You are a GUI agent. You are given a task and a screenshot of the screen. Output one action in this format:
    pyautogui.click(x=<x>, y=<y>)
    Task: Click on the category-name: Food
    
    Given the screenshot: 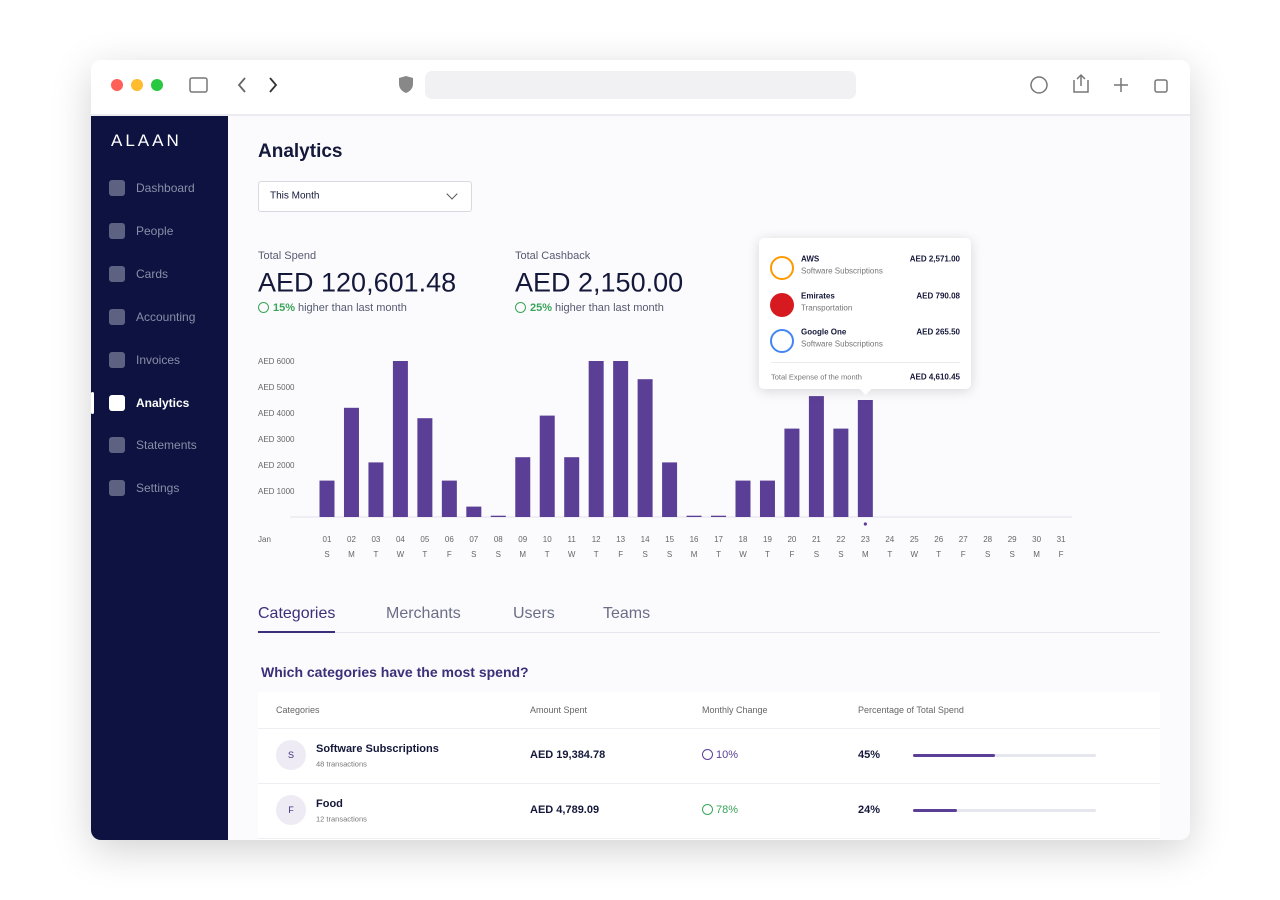 What is the action you would take?
    pyautogui.click(x=329, y=804)
    